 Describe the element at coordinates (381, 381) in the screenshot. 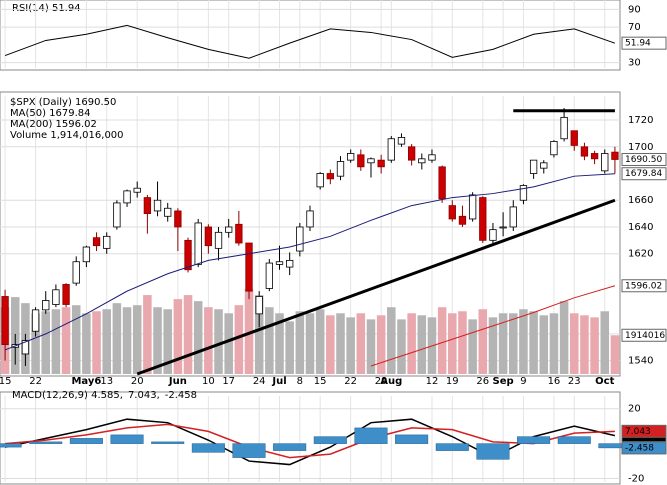

I see `x-tick-label: 29` at that location.